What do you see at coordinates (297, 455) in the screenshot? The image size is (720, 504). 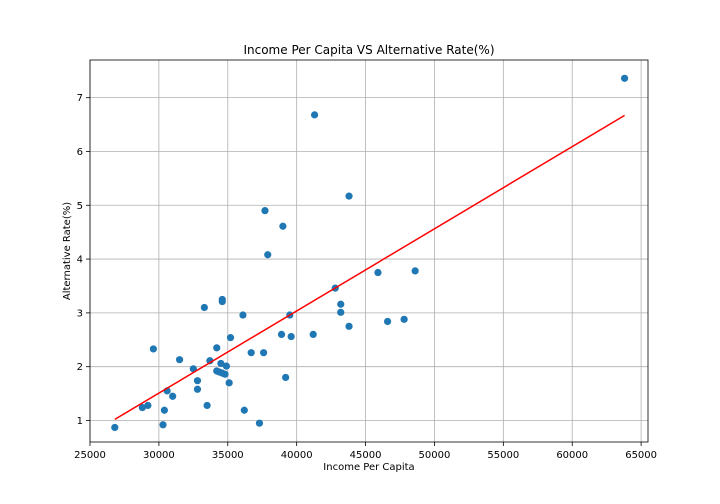 I see `x-tick-label: 40000` at bounding box center [297, 455].